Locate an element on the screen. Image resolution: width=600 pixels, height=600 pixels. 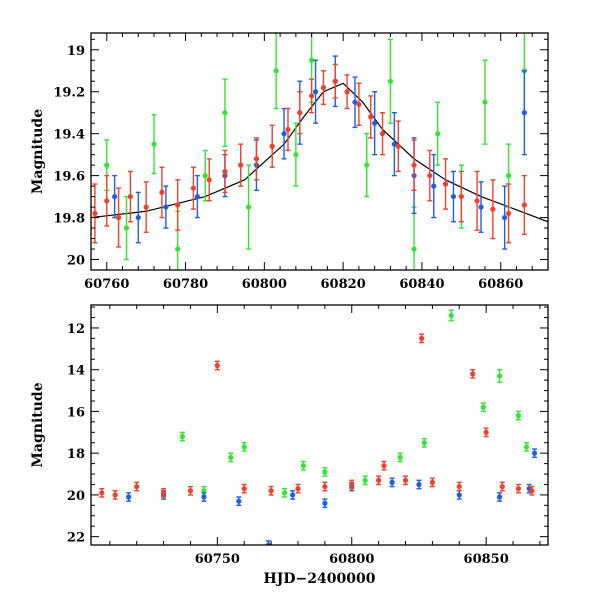
x-tick-label: 60750 is located at coordinates (217, 559).